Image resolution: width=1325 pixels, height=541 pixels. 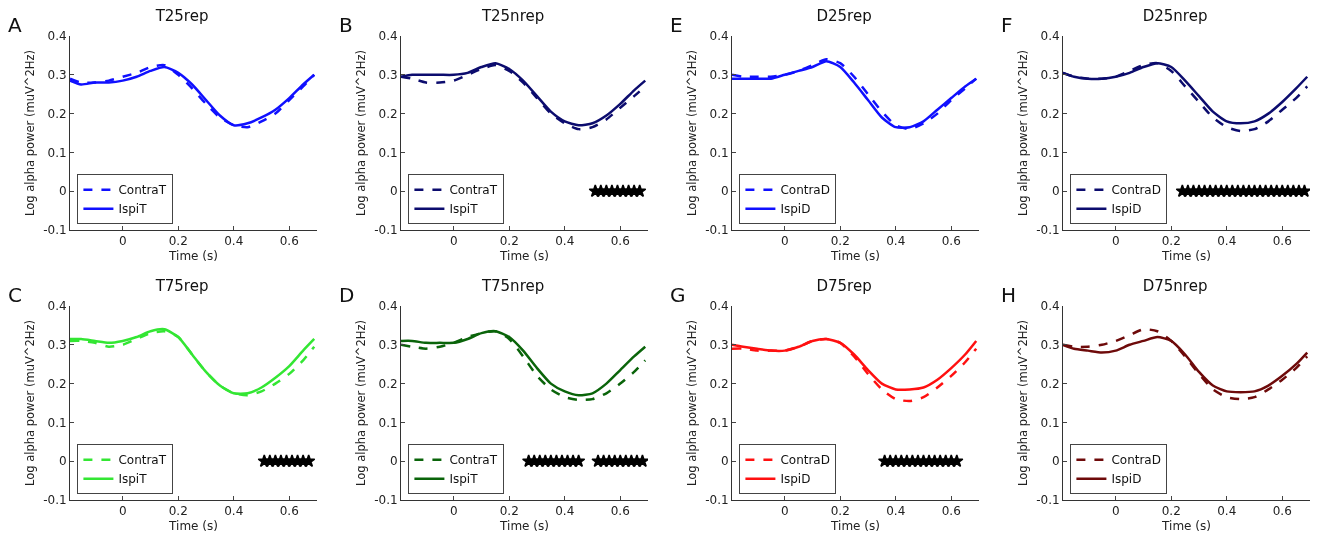 I want to click on text: F, so click(x=1007, y=25).